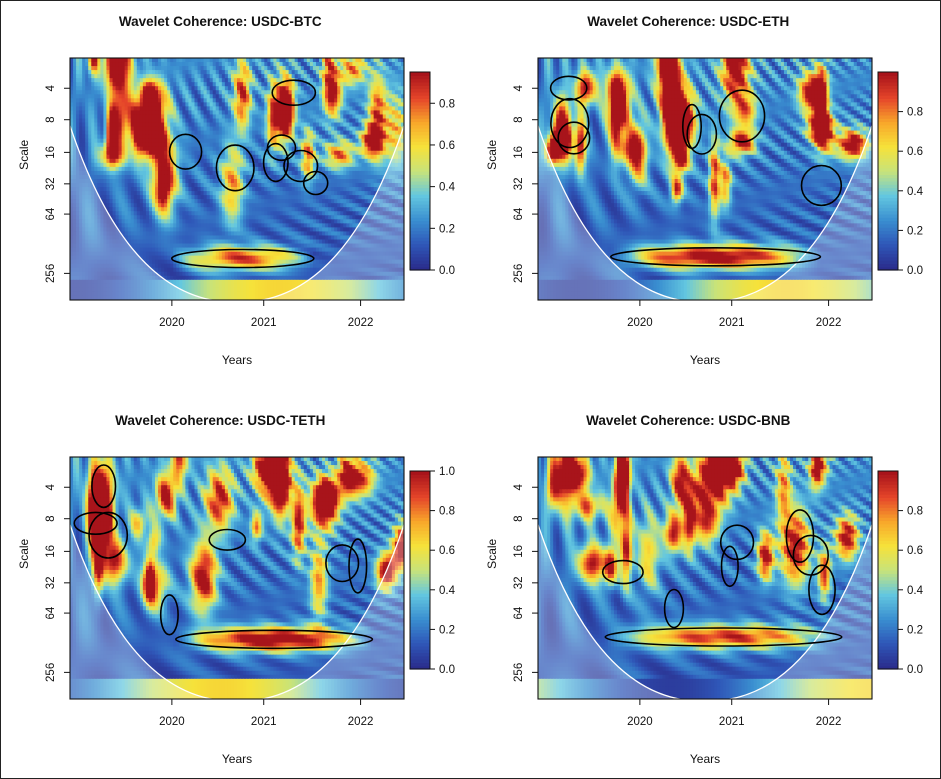 The width and height of the screenshot is (941, 779). What do you see at coordinates (688, 420) in the screenshot?
I see `chart-title: Wavelet Coherence: USDC-BNB` at bounding box center [688, 420].